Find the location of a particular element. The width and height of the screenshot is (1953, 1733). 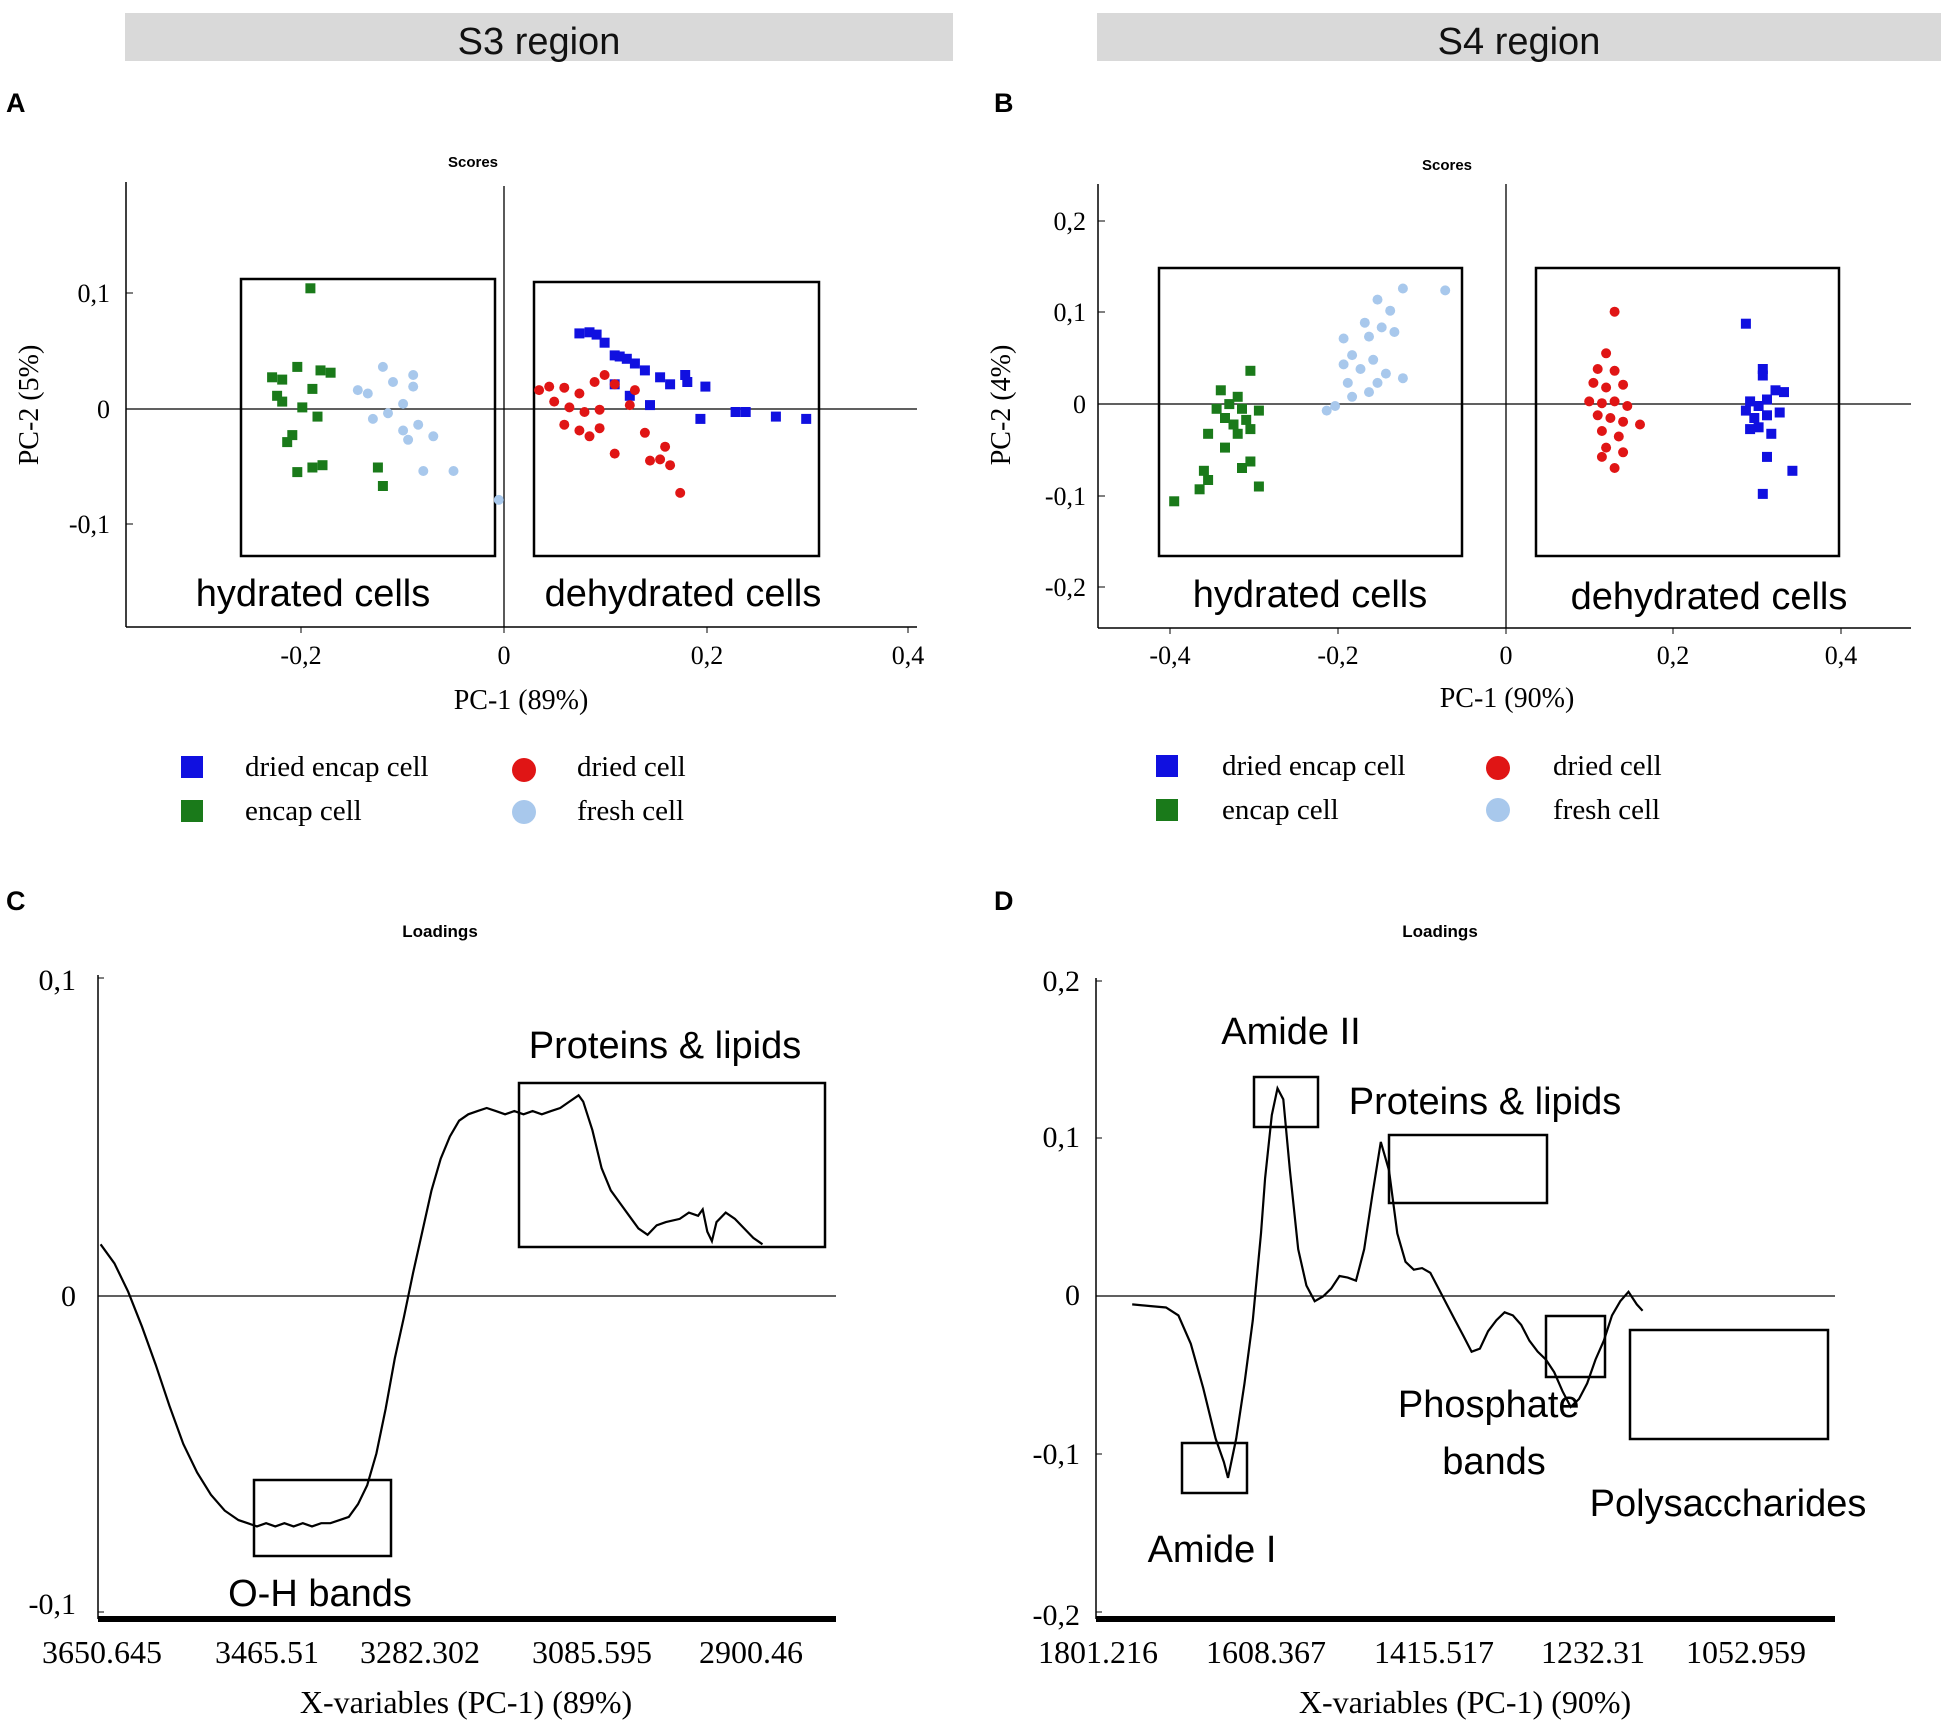

y-tick-label: 0 is located at coordinates (68, 1296).